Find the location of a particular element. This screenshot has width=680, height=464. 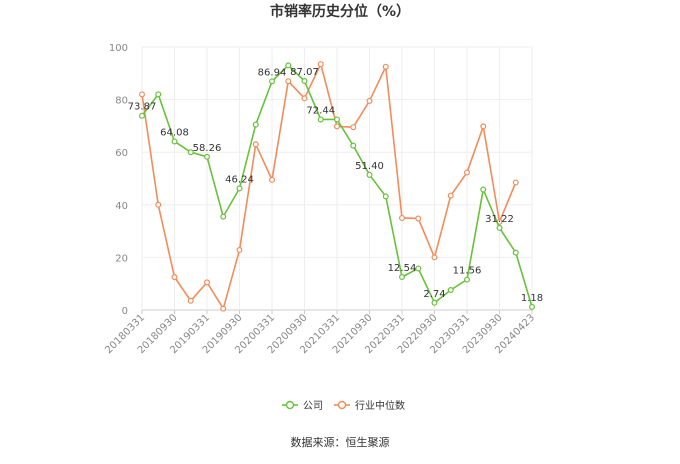

data-label: 11.56 is located at coordinates (467, 271).